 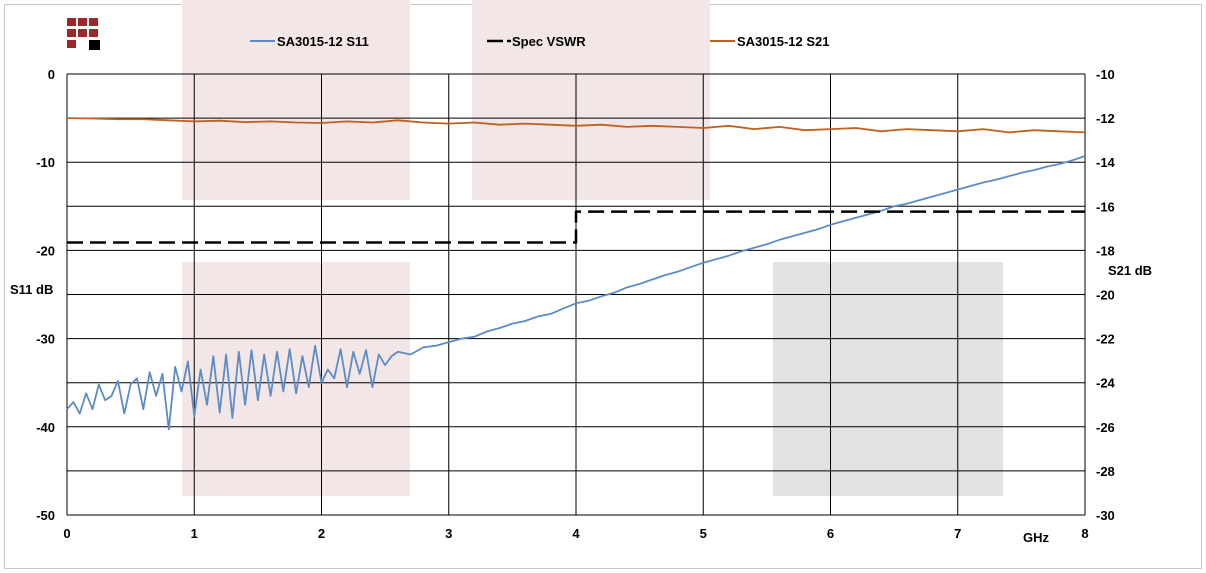 What do you see at coordinates (321, 533) in the screenshot?
I see `x-tick-label: 2` at bounding box center [321, 533].